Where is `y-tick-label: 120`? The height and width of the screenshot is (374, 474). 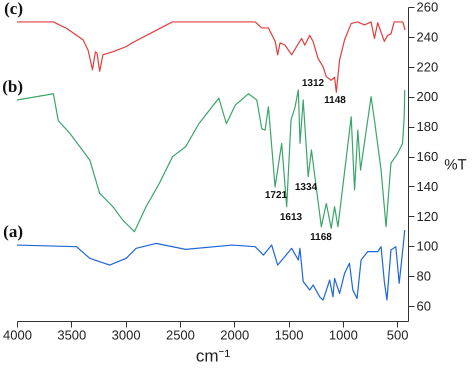 y-tick-label: 120 is located at coordinates (427, 216).